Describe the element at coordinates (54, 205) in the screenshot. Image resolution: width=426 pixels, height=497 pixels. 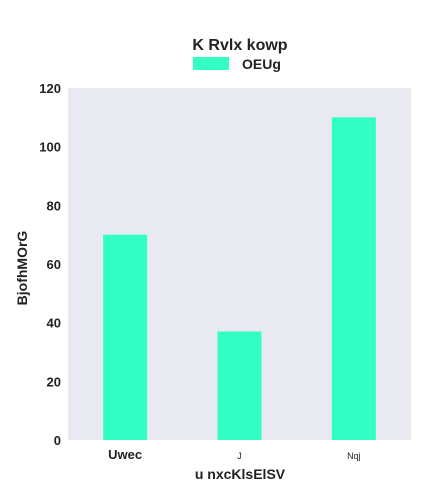
I see `y-tick-label: 80` at that location.